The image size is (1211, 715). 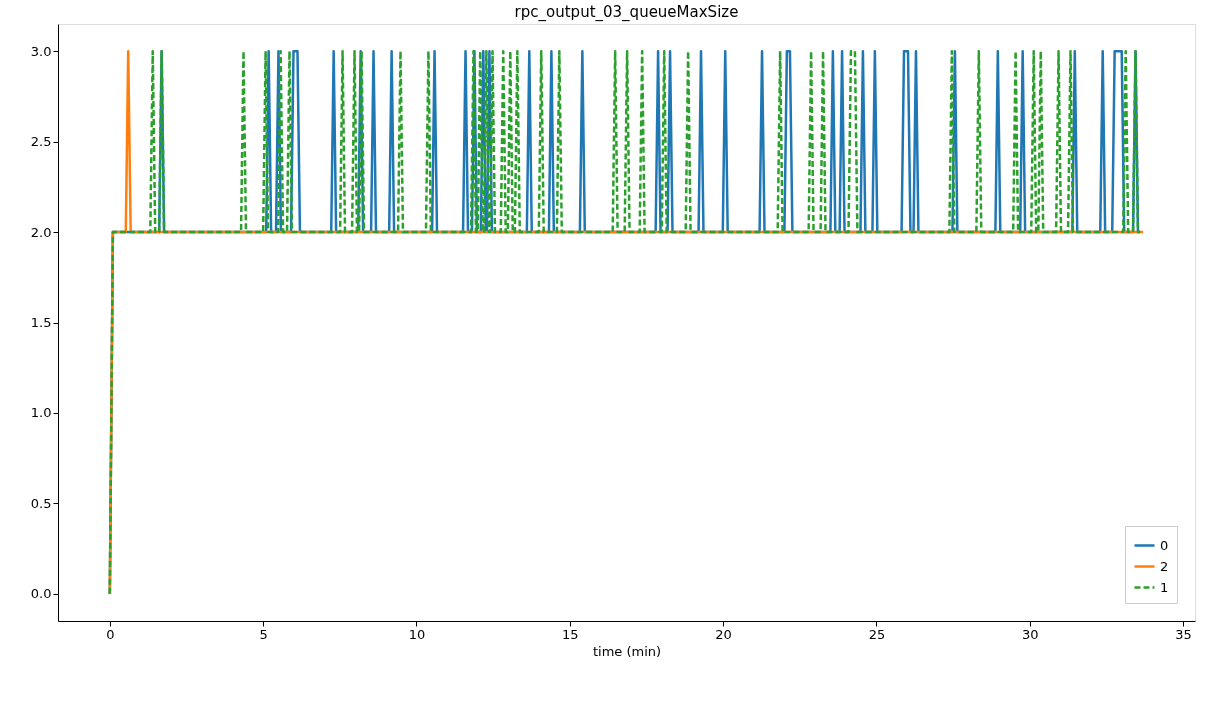 What do you see at coordinates (41, 232) in the screenshot?
I see `y-tick-label: 2.0` at bounding box center [41, 232].